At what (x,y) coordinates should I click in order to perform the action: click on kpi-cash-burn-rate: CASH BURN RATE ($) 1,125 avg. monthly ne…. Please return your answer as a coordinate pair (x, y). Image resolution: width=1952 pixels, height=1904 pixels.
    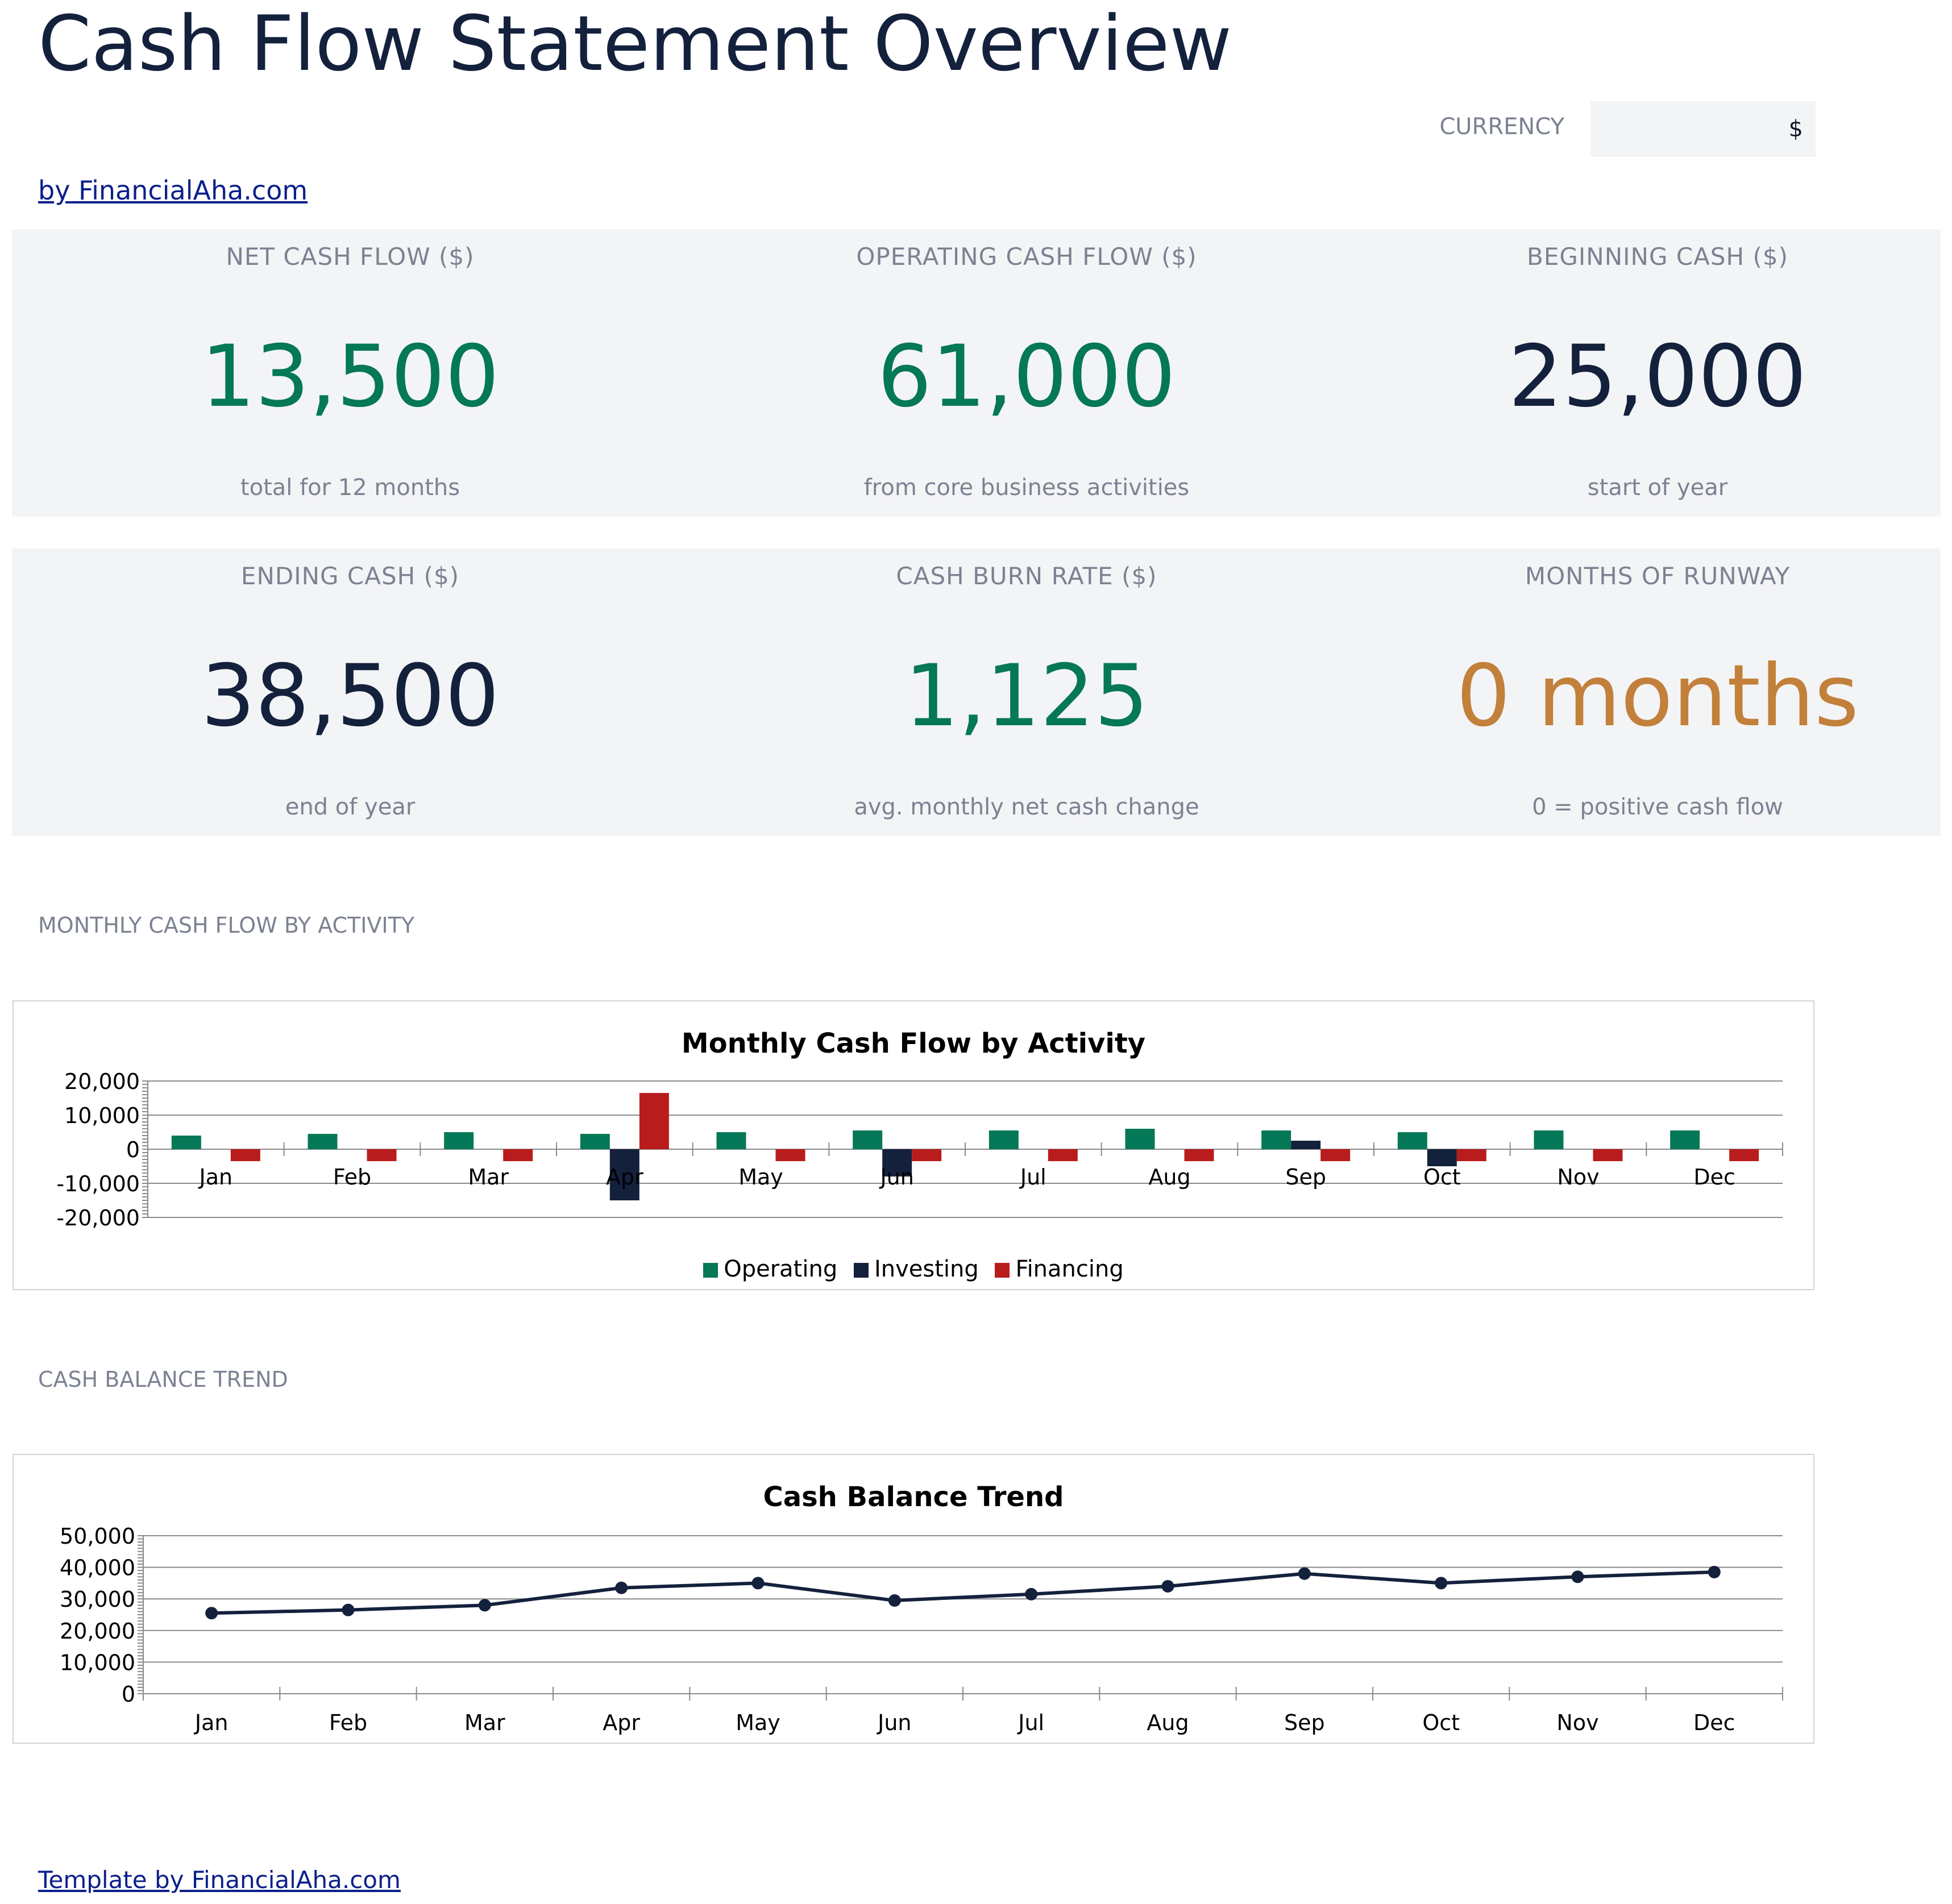
    Looking at the image, I should click on (1026, 692).